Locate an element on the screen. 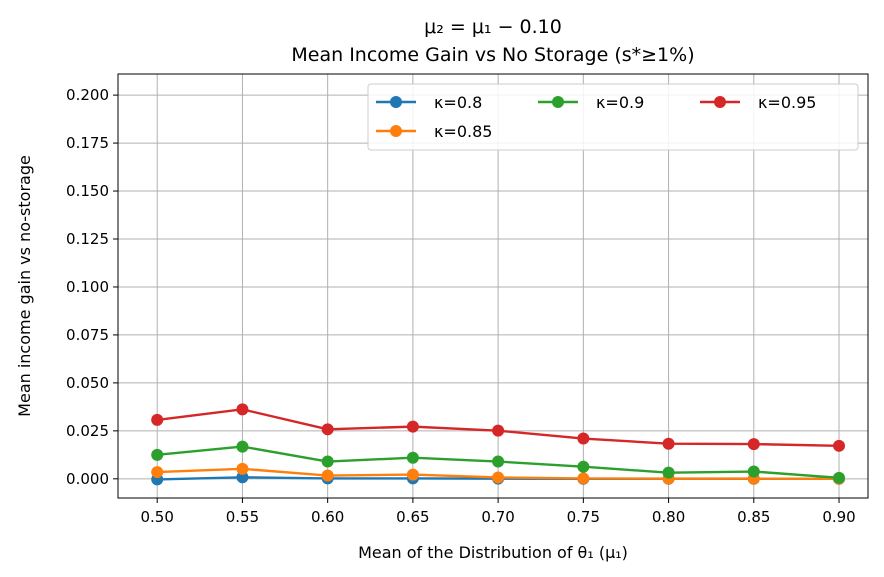 Image resolution: width=884 pixels, height=577 pixels. x-axis-label: Mean of the Distribution of θ₁ (μ₁) is located at coordinates (493, 552).